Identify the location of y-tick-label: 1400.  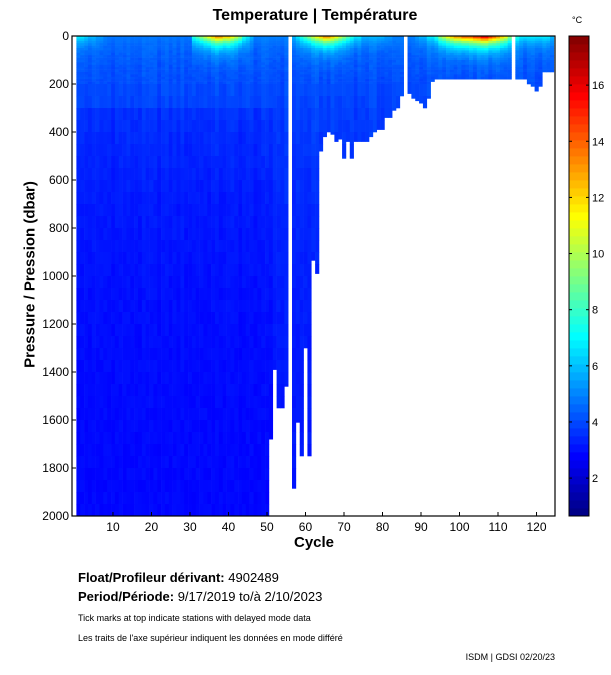
(55, 372).